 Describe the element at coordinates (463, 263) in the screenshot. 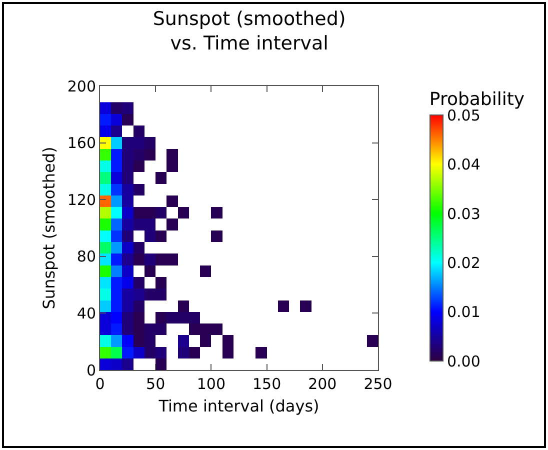

I see `color-bar-label: 0.02` at that location.